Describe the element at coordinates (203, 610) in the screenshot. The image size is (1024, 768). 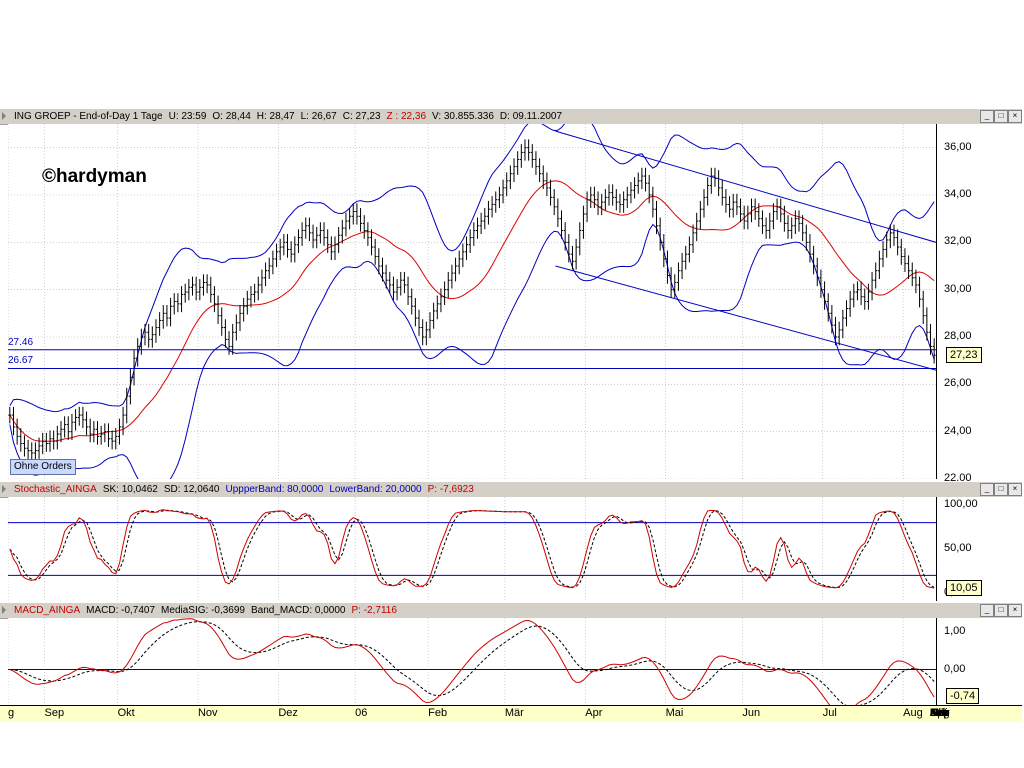
I see `macd-header-item-2: MediaSIG: -0,3699` at that location.